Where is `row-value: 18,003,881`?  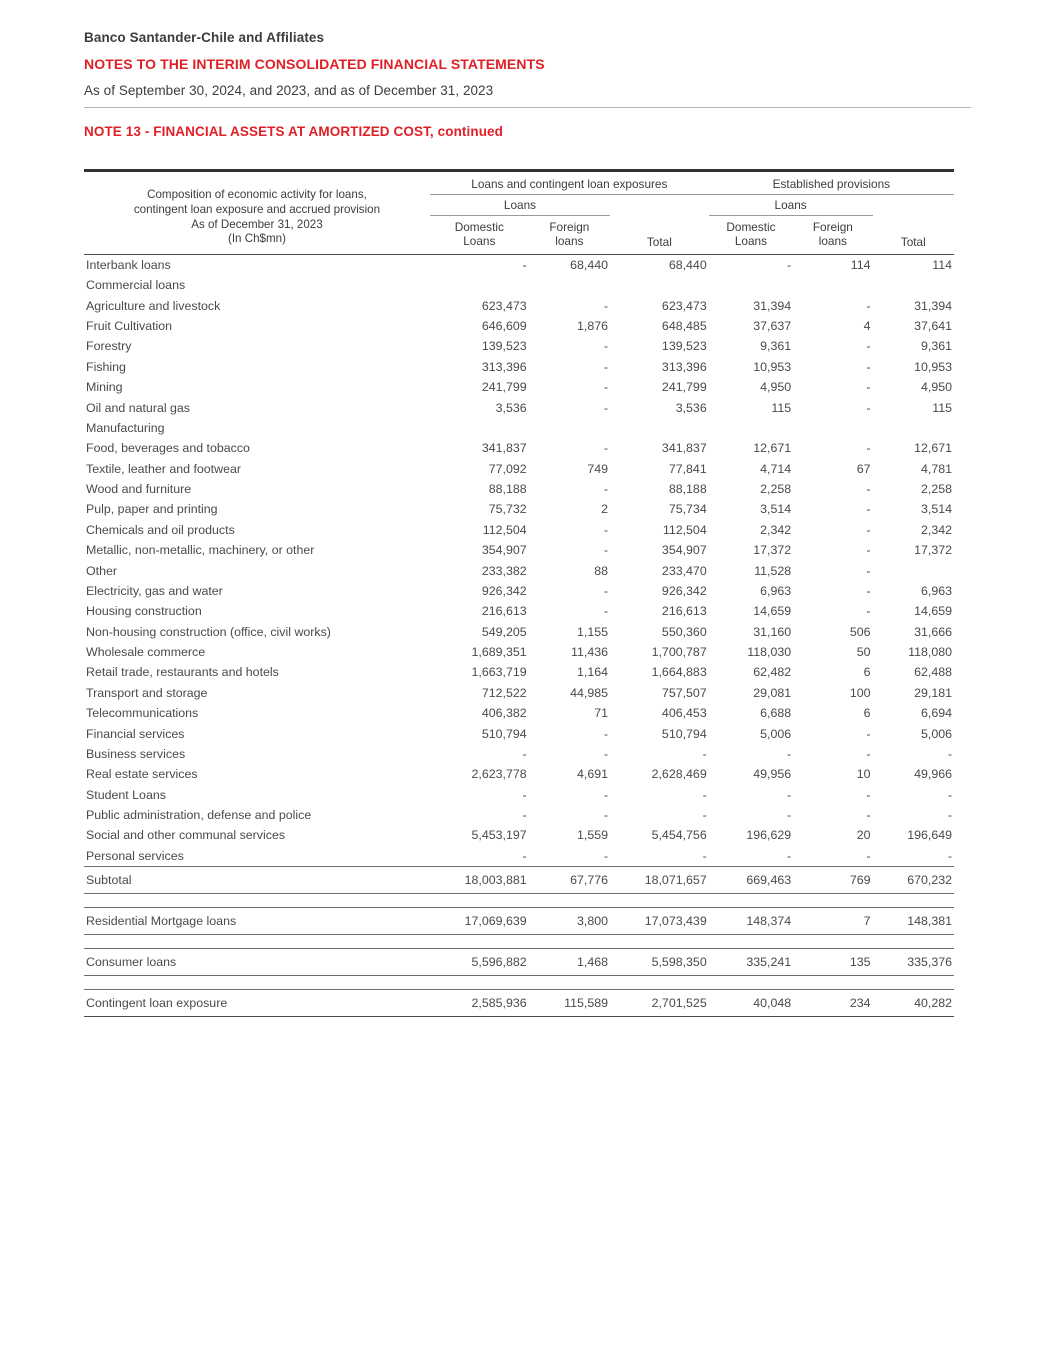
row-value: 18,003,881 is located at coordinates (495, 880).